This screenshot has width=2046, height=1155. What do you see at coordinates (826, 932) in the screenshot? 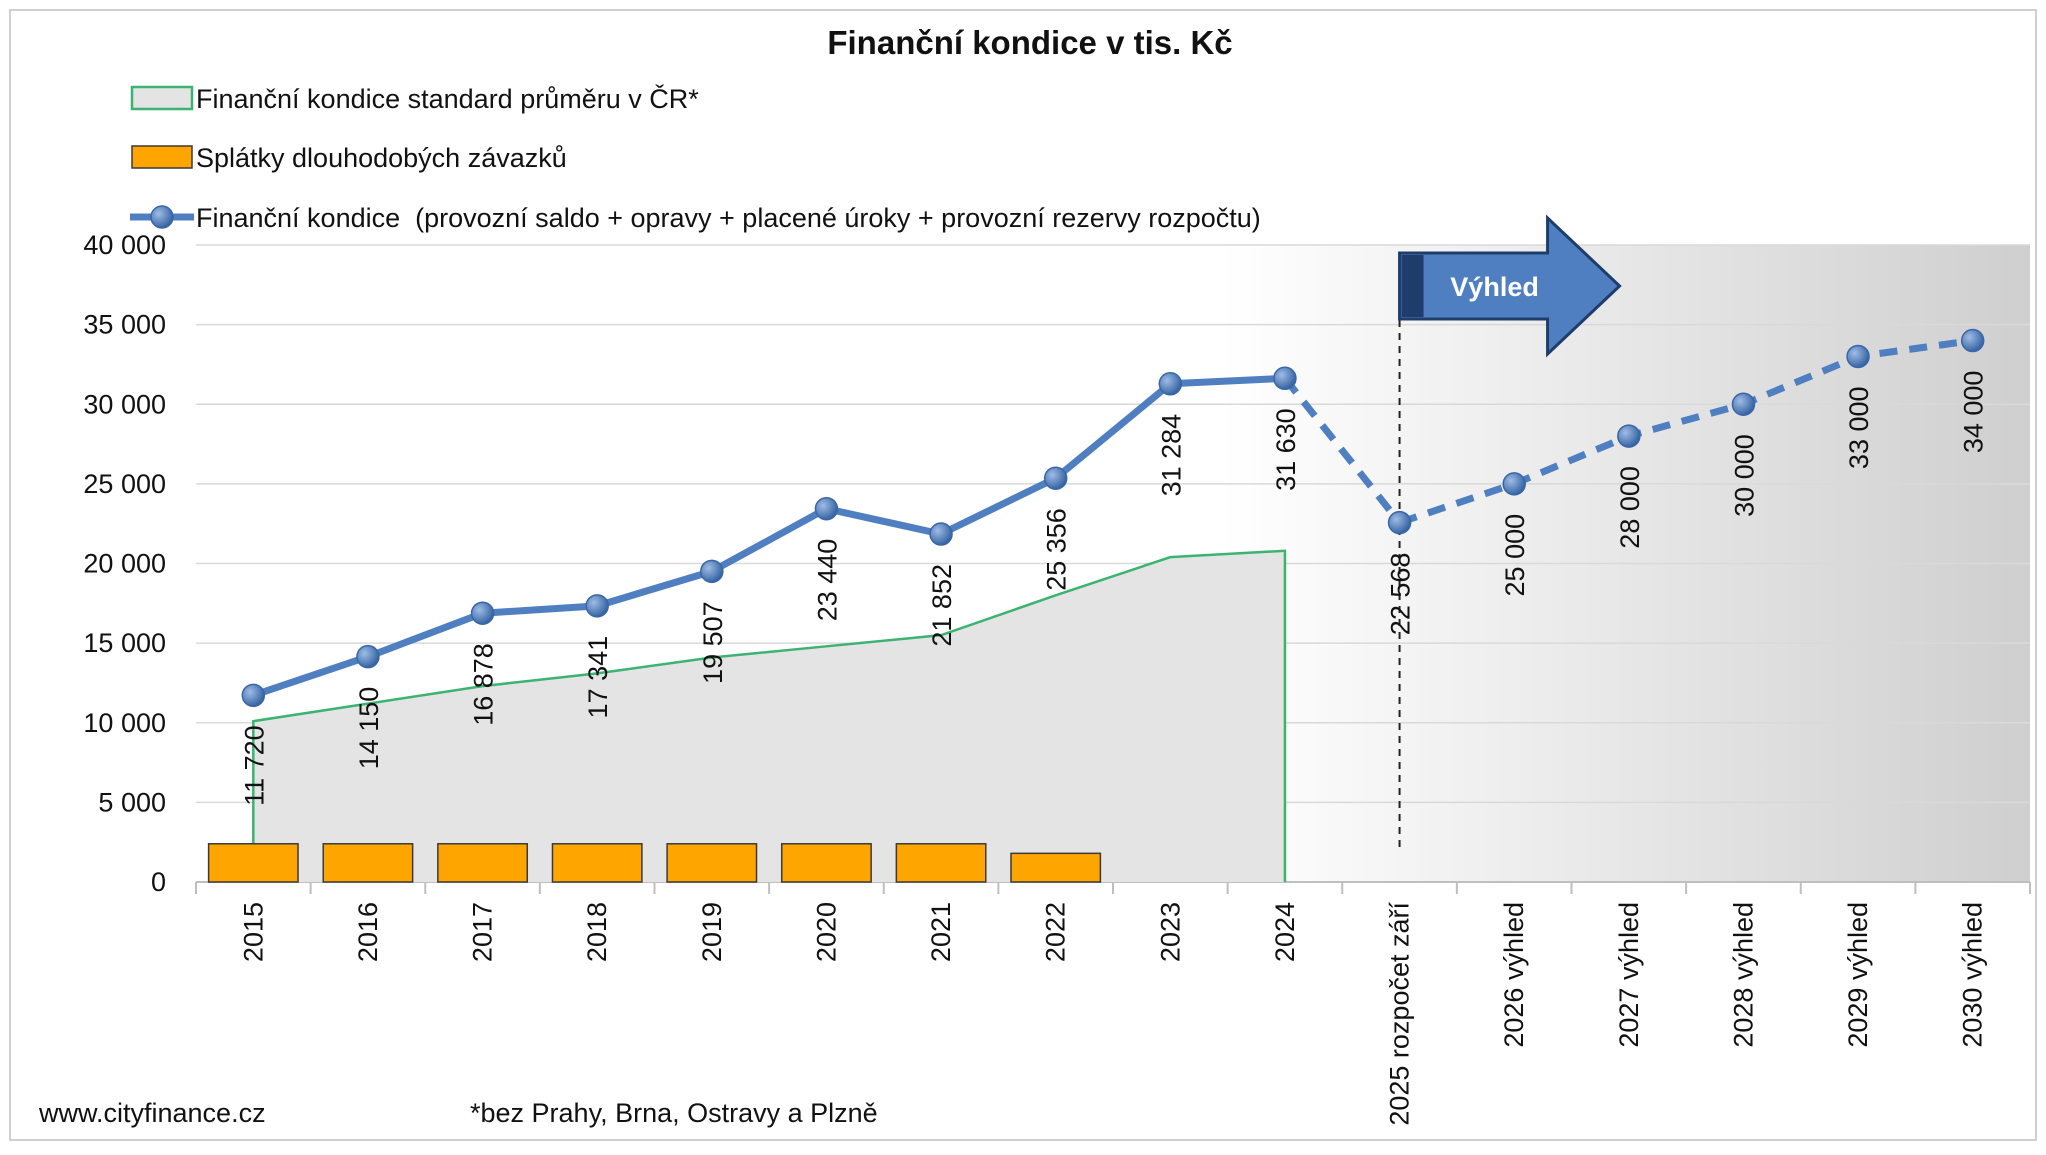
I see `x-tick-label: 2020` at bounding box center [826, 932].